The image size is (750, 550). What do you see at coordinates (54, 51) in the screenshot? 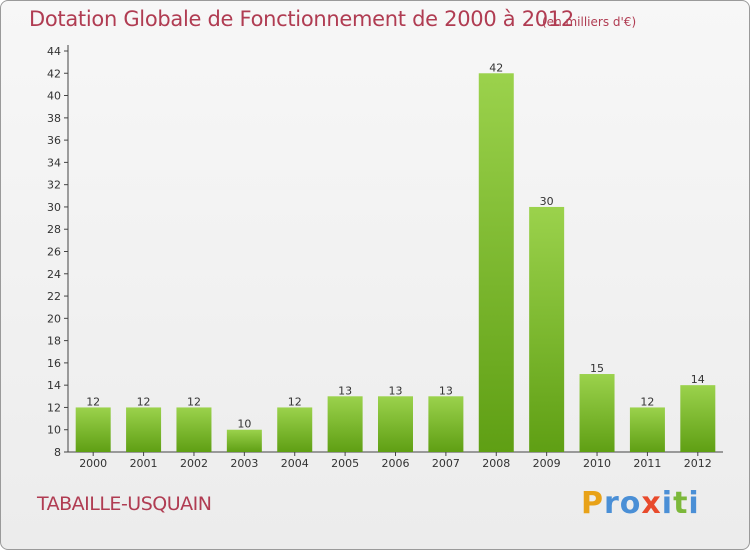
I see `y-tick-label: 44` at bounding box center [54, 51].